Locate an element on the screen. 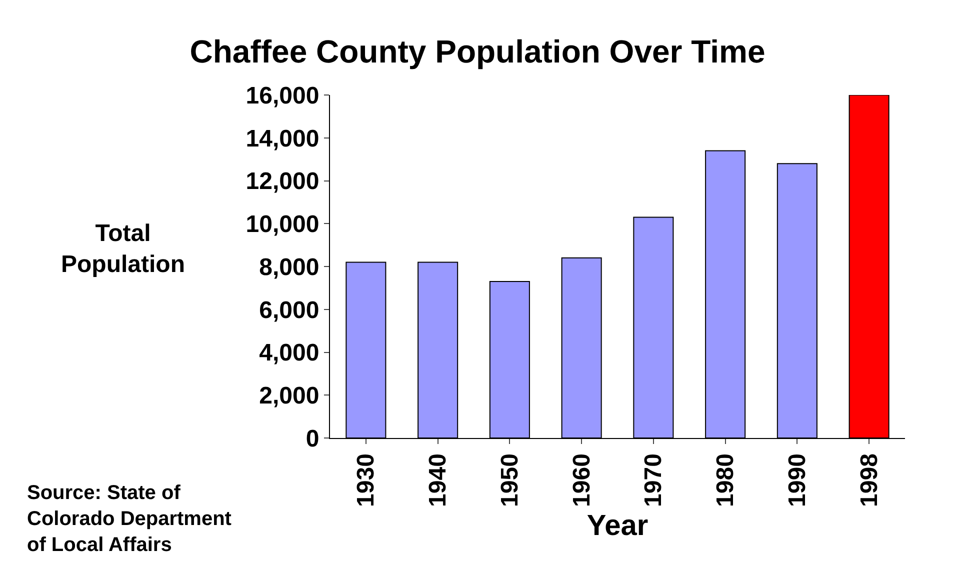  x-tick-label: 1970 is located at coordinates (654, 480).